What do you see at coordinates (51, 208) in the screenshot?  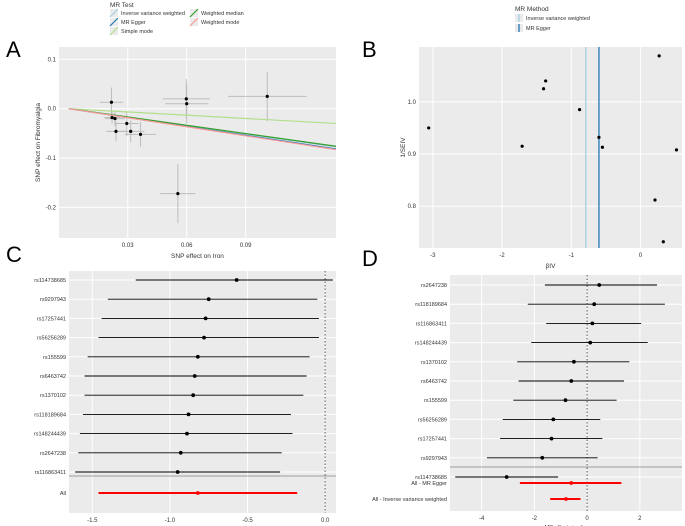 I see `panel-a-y-tick-label: -0.2` at bounding box center [51, 208].